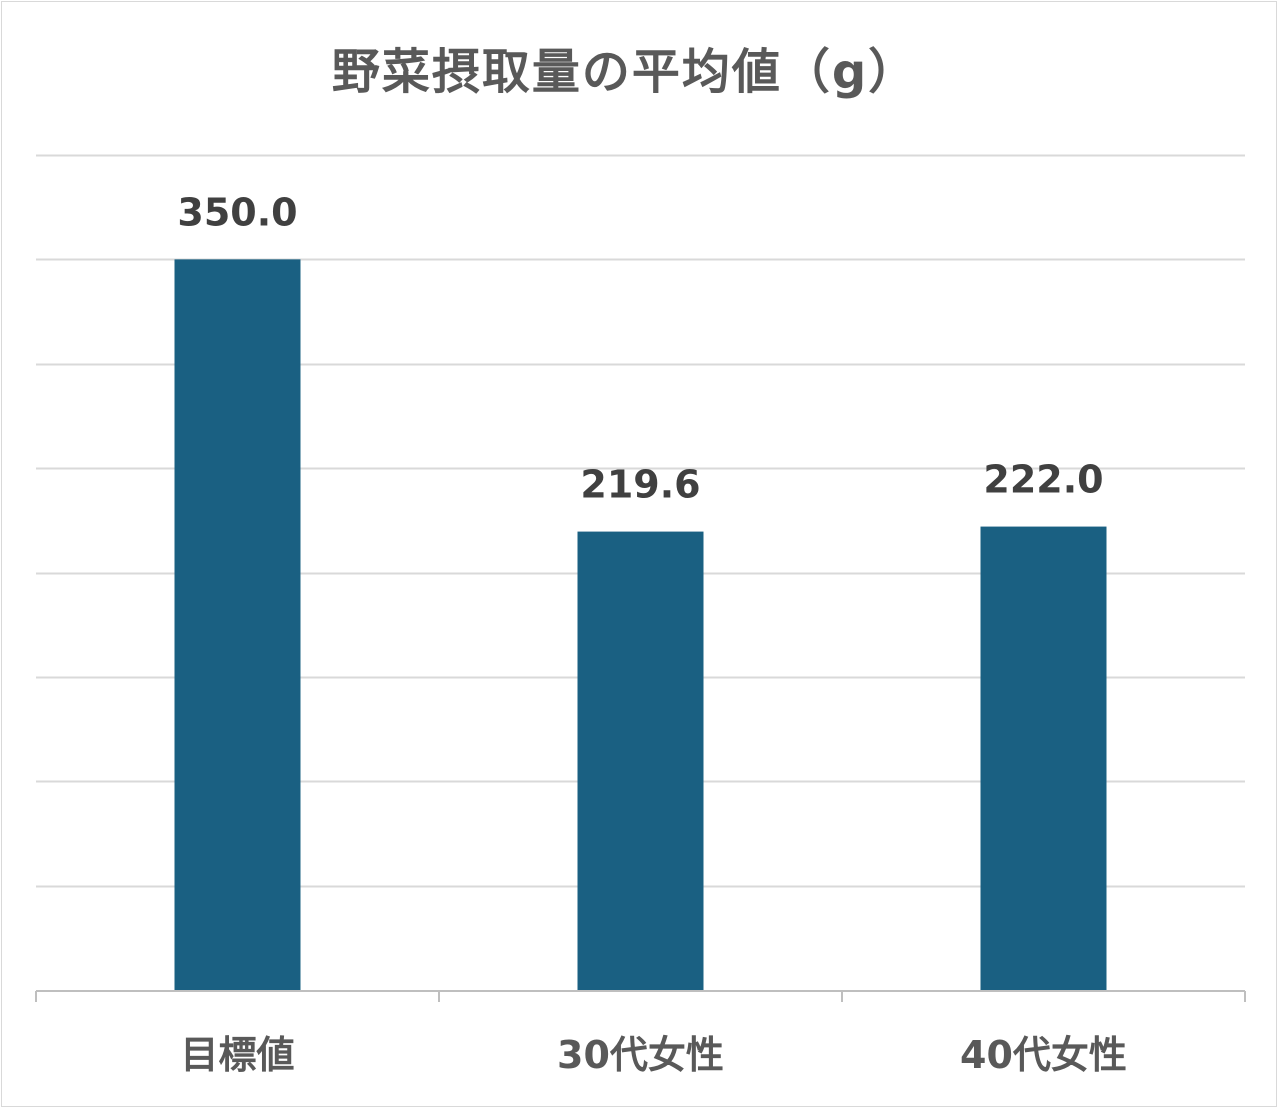 Image resolution: width=1280 pixels, height=1110 pixels. Describe the element at coordinates (640, 996) in the screenshot. I see `x-axis` at that location.